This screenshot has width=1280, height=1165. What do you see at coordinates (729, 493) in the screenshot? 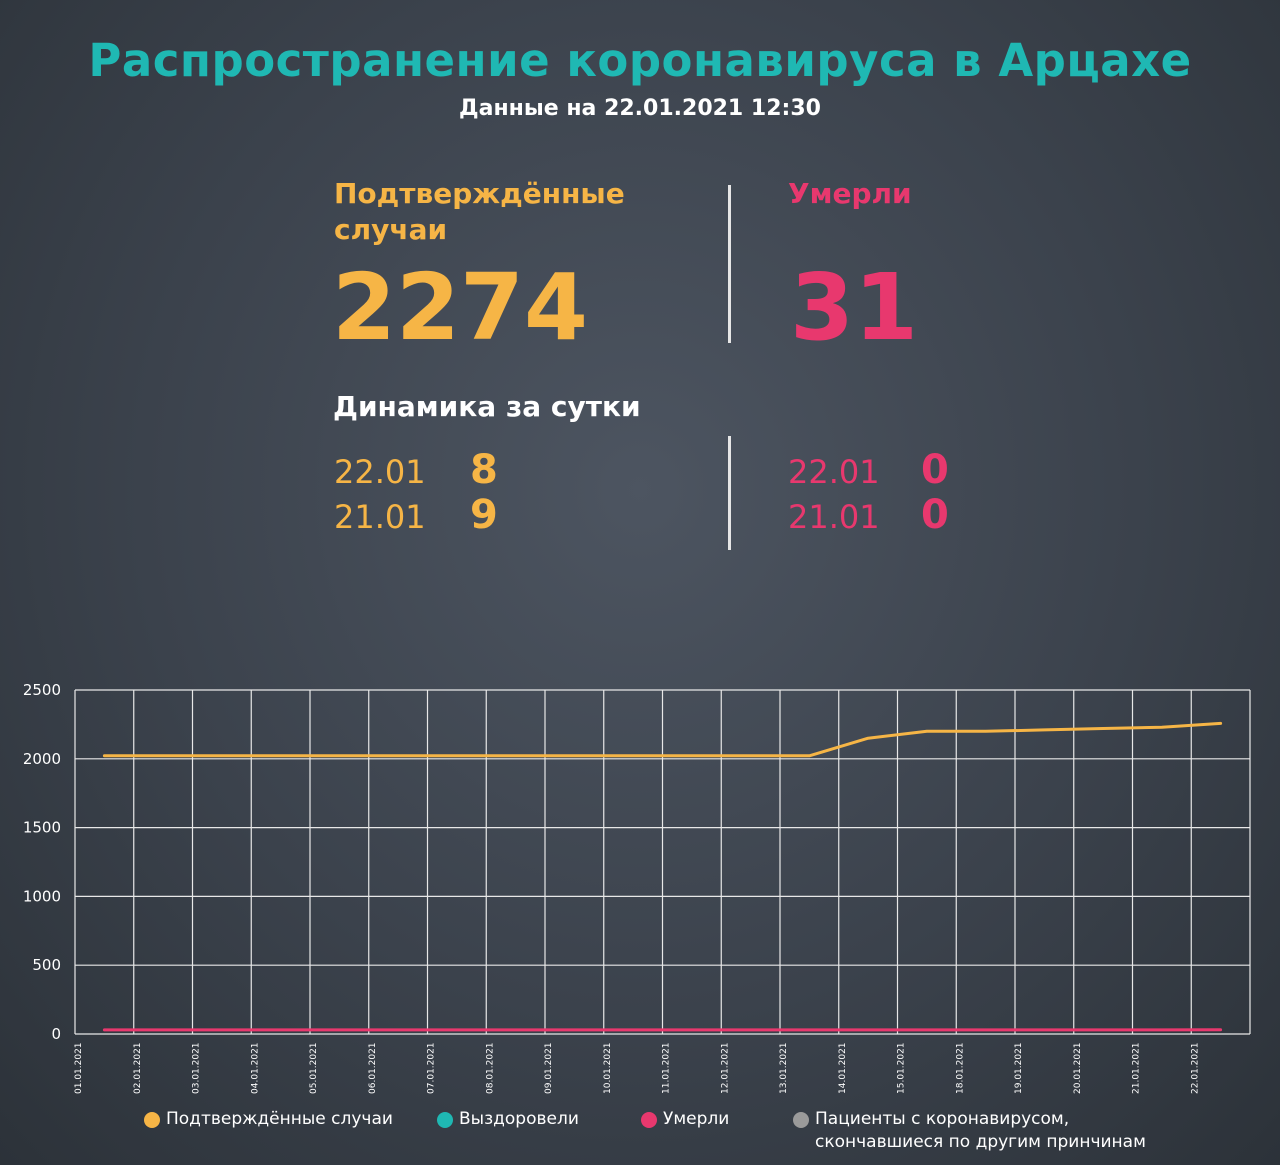
I see `divider-bottom` at bounding box center [729, 493].